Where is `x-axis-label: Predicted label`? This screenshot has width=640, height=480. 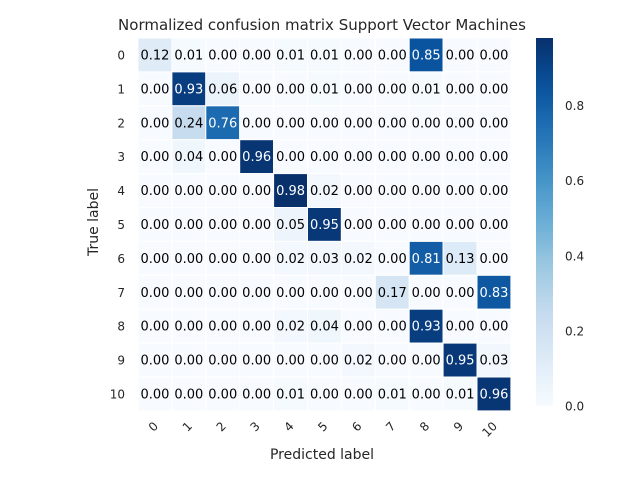 x-axis-label: Predicted label is located at coordinates (322, 455).